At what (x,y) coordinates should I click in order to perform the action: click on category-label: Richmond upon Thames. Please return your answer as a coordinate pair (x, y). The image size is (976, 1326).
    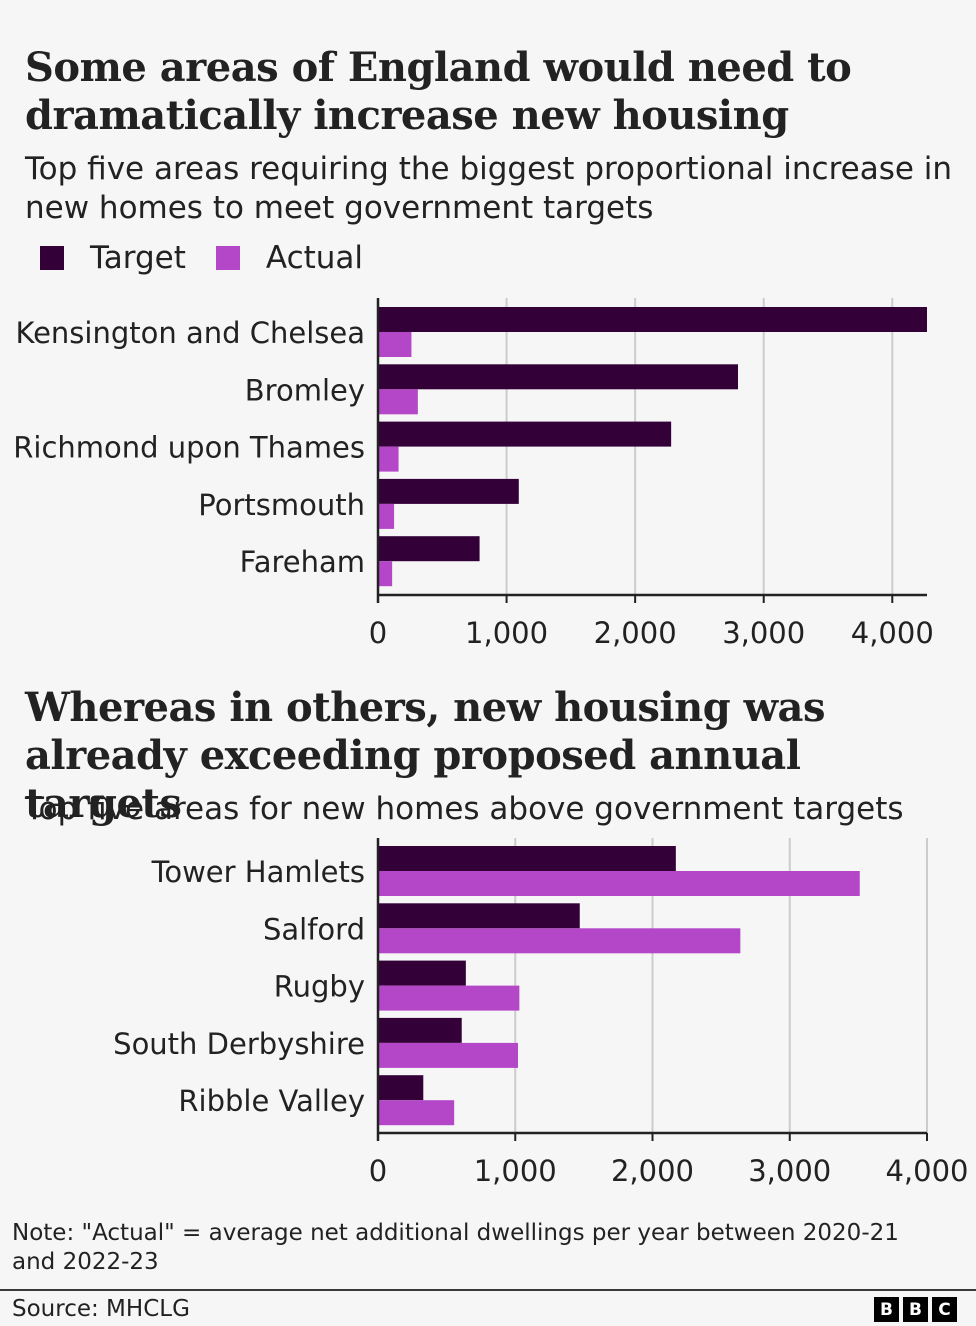
    Looking at the image, I should click on (189, 448).